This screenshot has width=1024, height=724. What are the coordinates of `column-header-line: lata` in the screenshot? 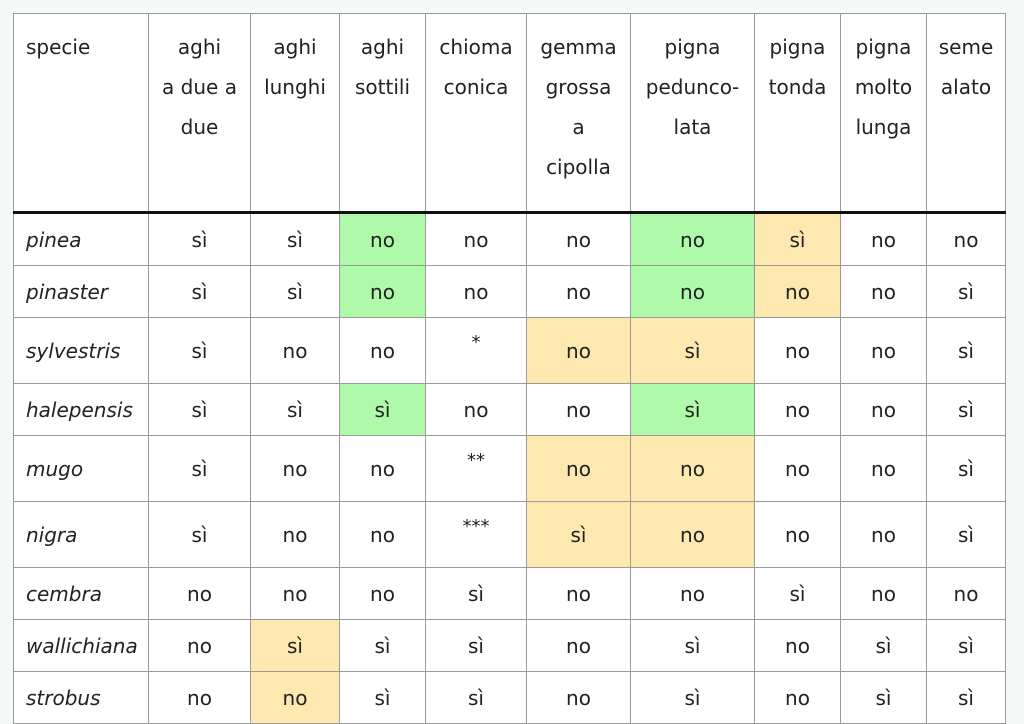 It's located at (692, 127).